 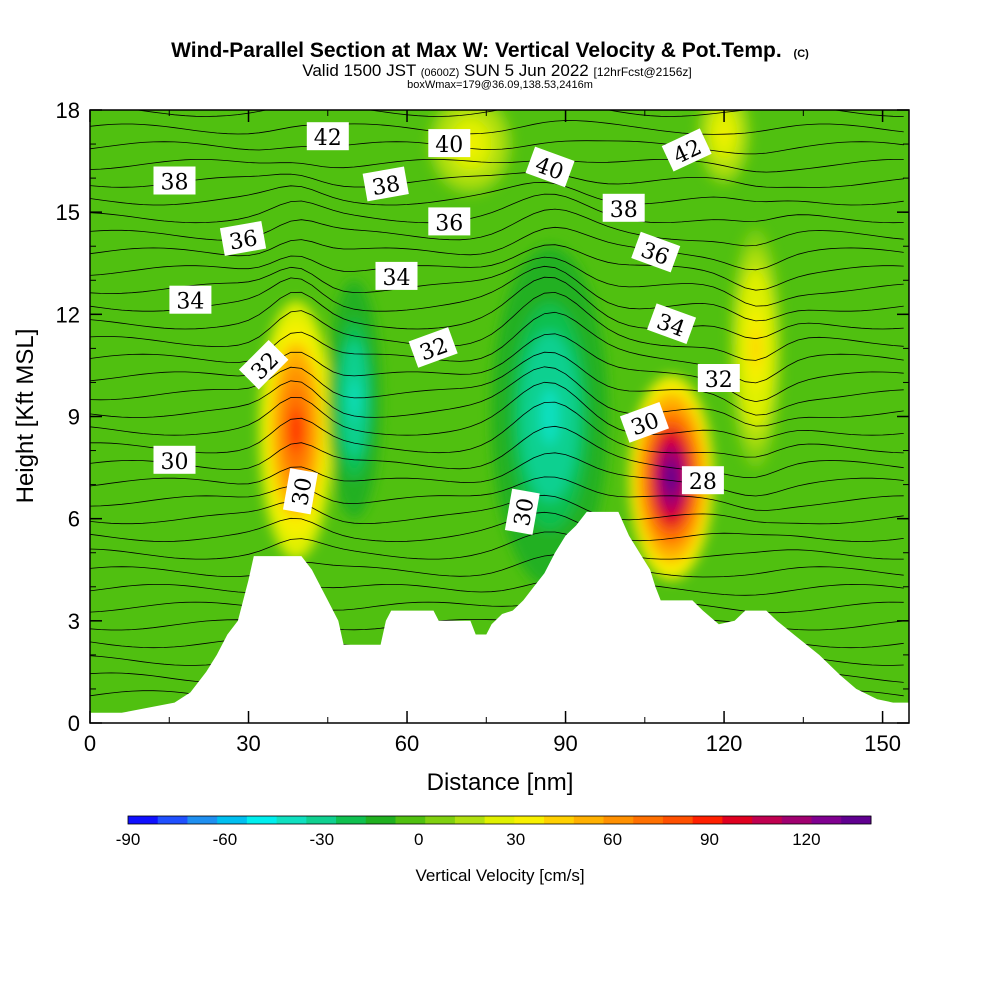 I want to click on colorbar-tick-label: -30, so click(x=322, y=839).